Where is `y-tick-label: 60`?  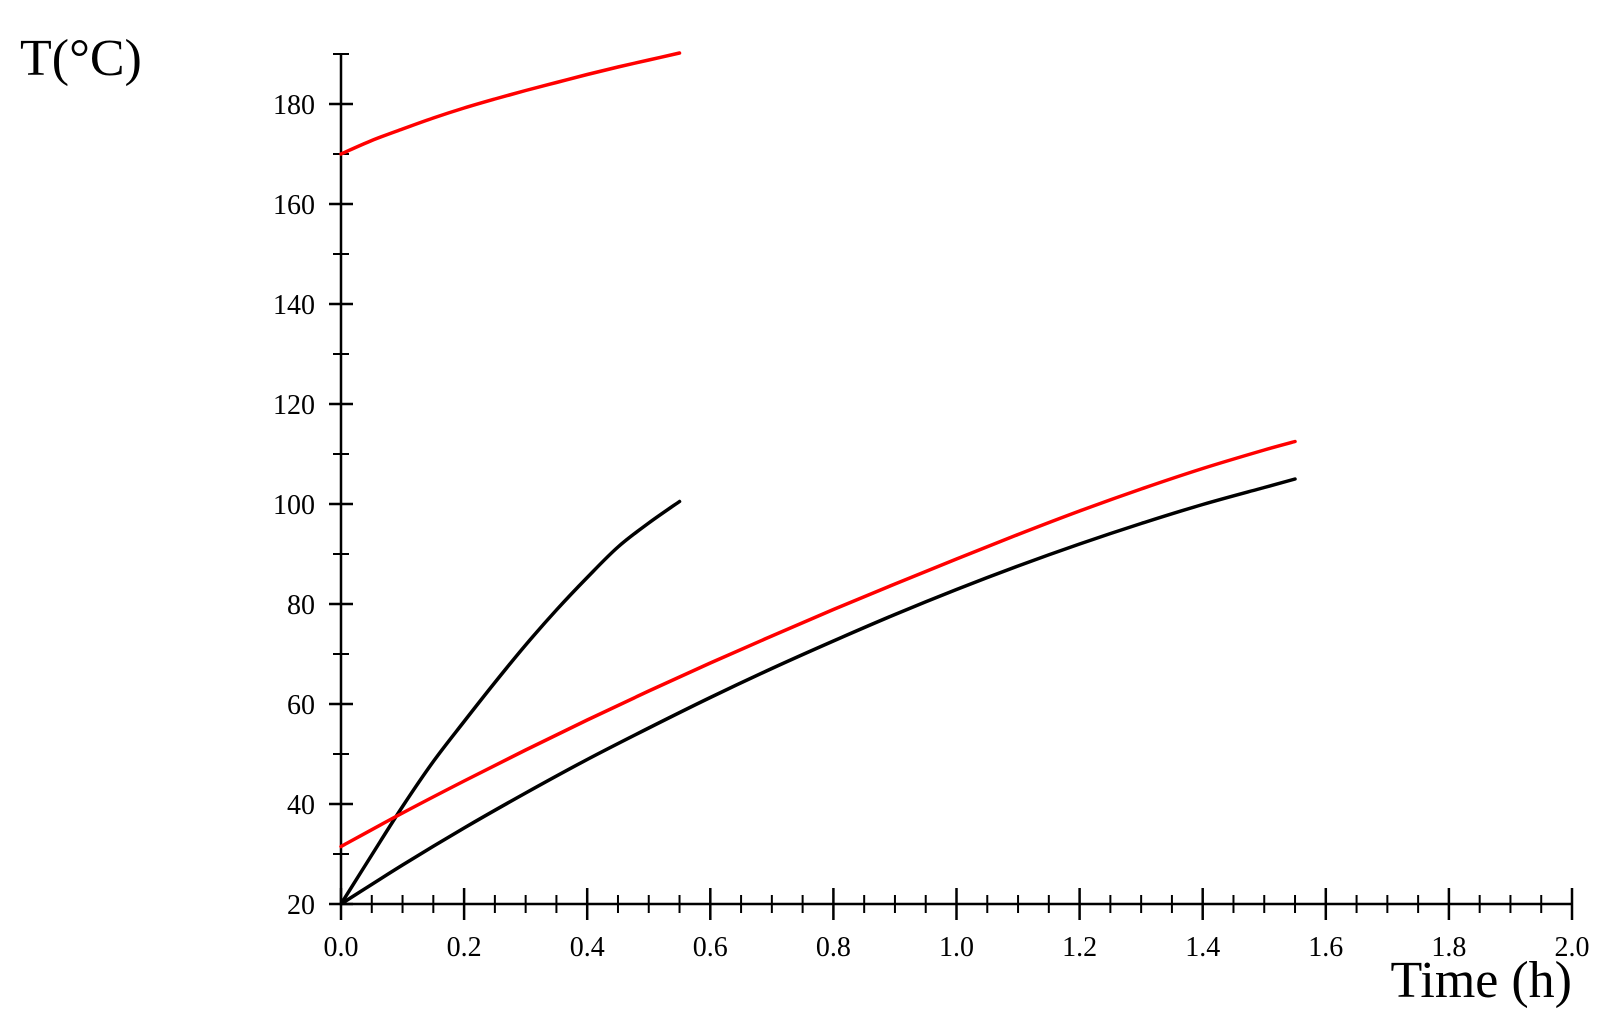 y-tick-label: 60 is located at coordinates (301, 705).